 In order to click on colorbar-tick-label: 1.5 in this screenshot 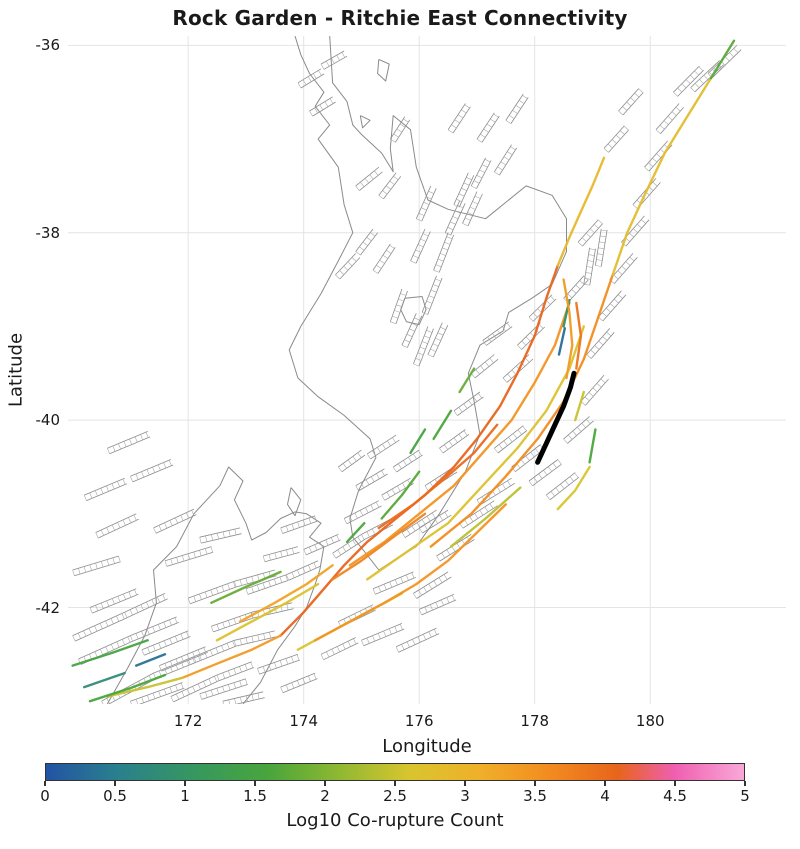, I will do `click(255, 796)`.